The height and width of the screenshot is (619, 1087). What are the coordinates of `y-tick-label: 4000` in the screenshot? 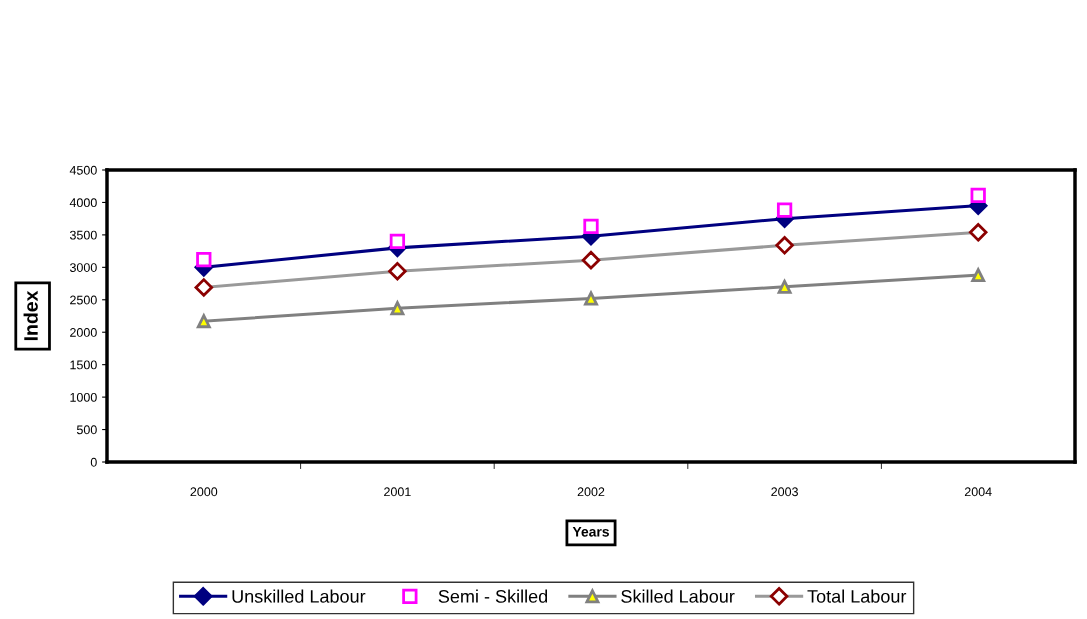 It's located at (83, 203).